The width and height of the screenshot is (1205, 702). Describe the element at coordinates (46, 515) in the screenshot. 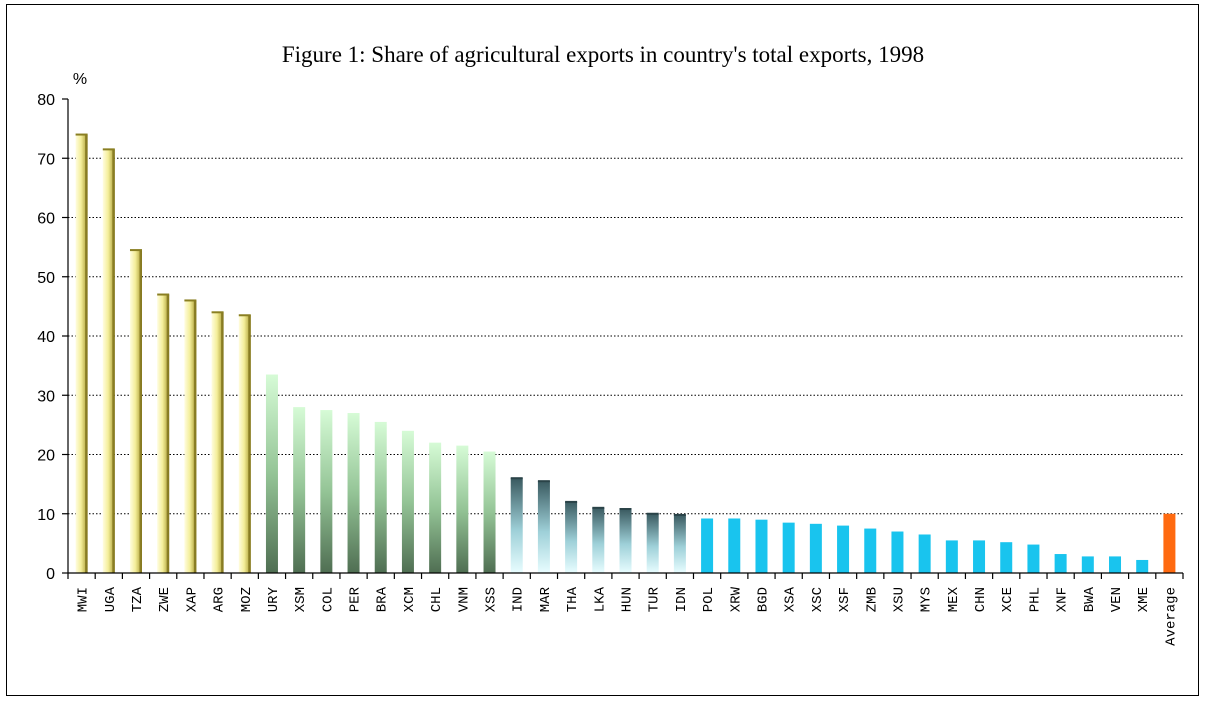

I see `y-tick-label: 10` at that location.